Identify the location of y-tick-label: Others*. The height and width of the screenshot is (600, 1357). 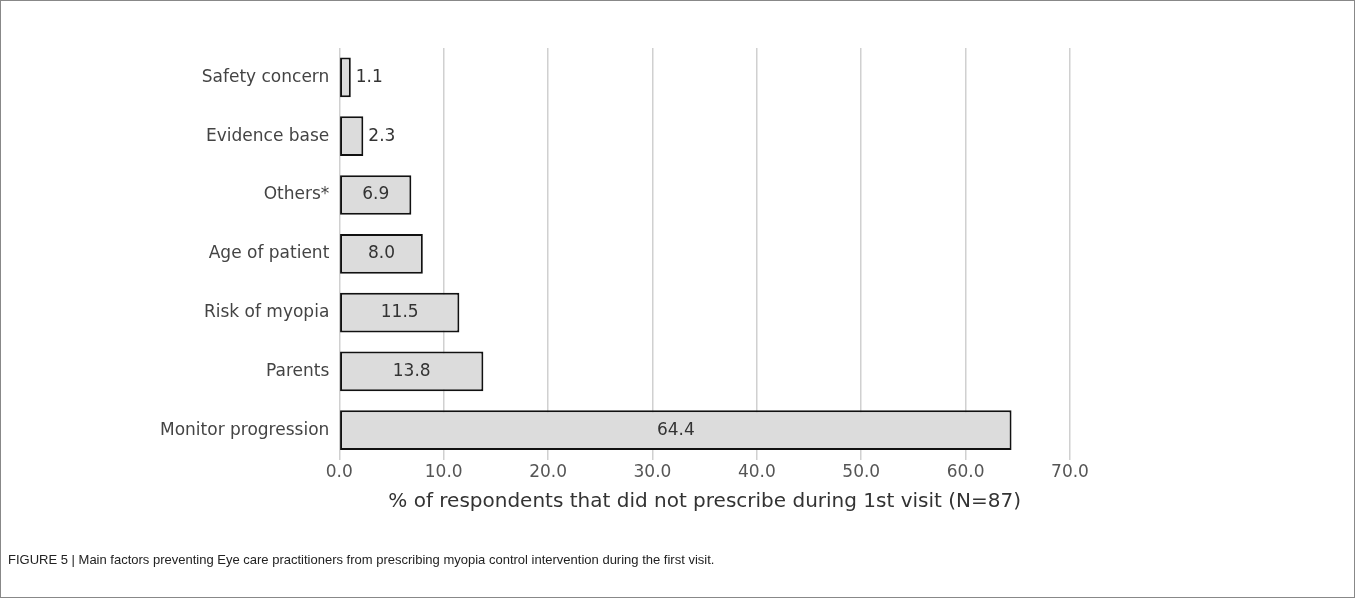
(296, 193).